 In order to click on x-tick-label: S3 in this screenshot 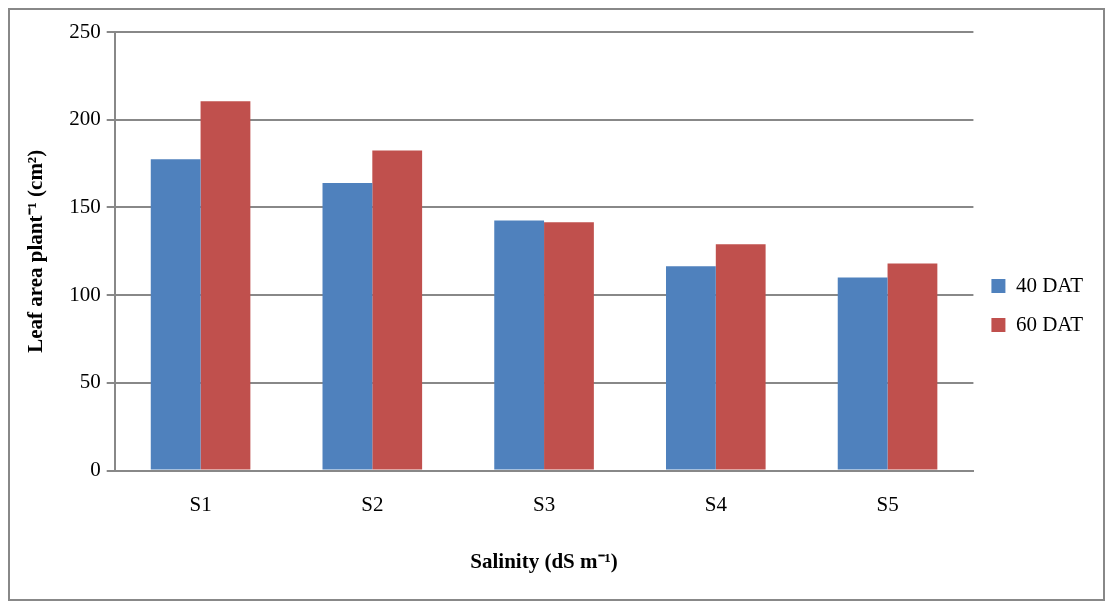, I will do `click(544, 503)`.